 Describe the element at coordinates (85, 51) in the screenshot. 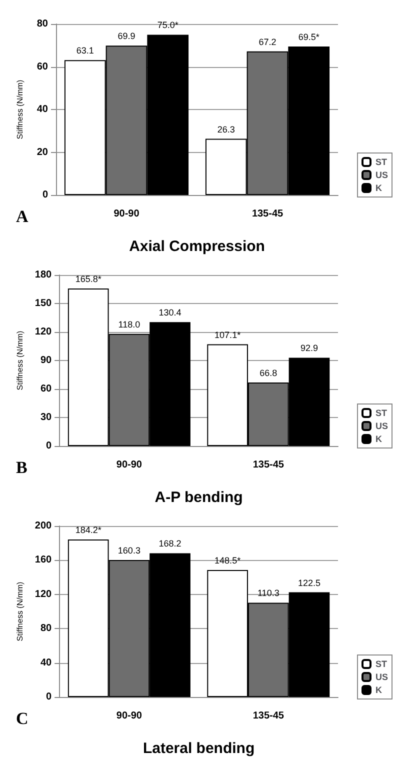

I see `data-label: 63.1` at that location.